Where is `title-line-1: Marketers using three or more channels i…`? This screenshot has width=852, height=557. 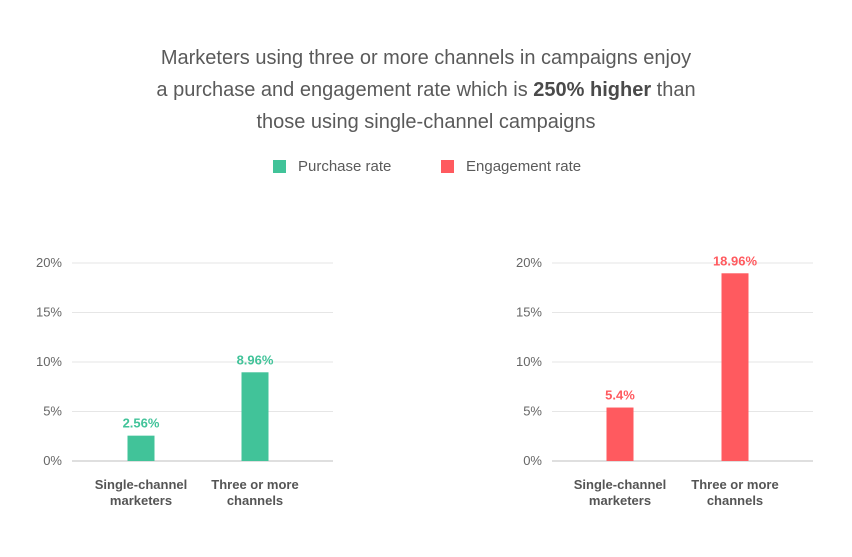 title-line-1: Marketers using three or more channels i… is located at coordinates (426, 58).